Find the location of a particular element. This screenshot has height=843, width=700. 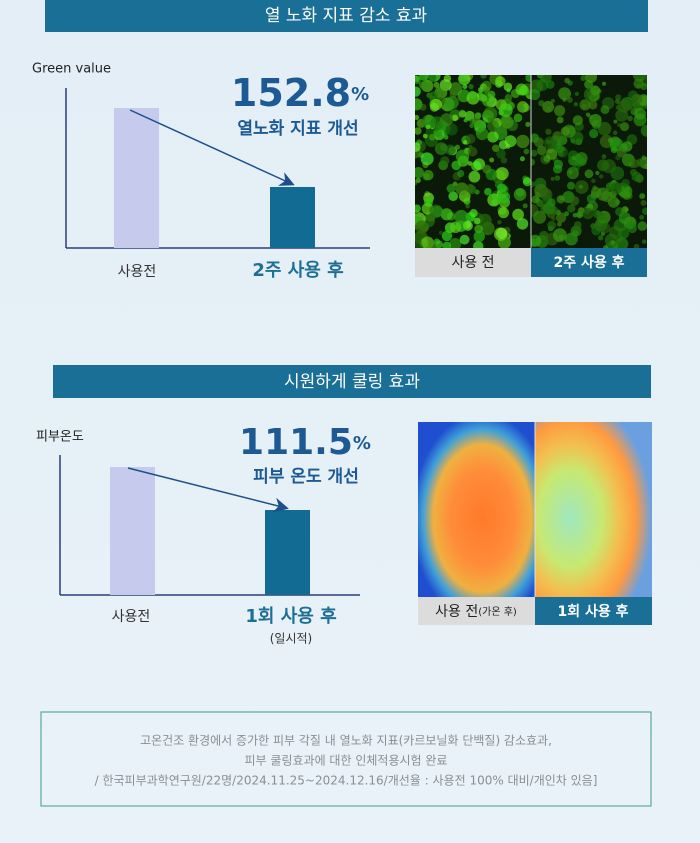

result: 152.8% is located at coordinates (300, 93).